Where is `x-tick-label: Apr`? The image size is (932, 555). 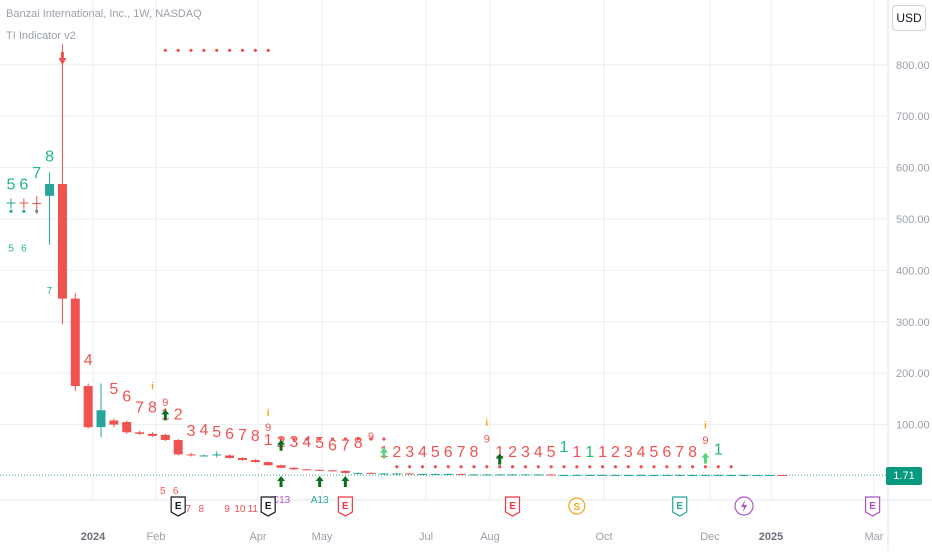 x-tick-label: Apr is located at coordinates (257, 537).